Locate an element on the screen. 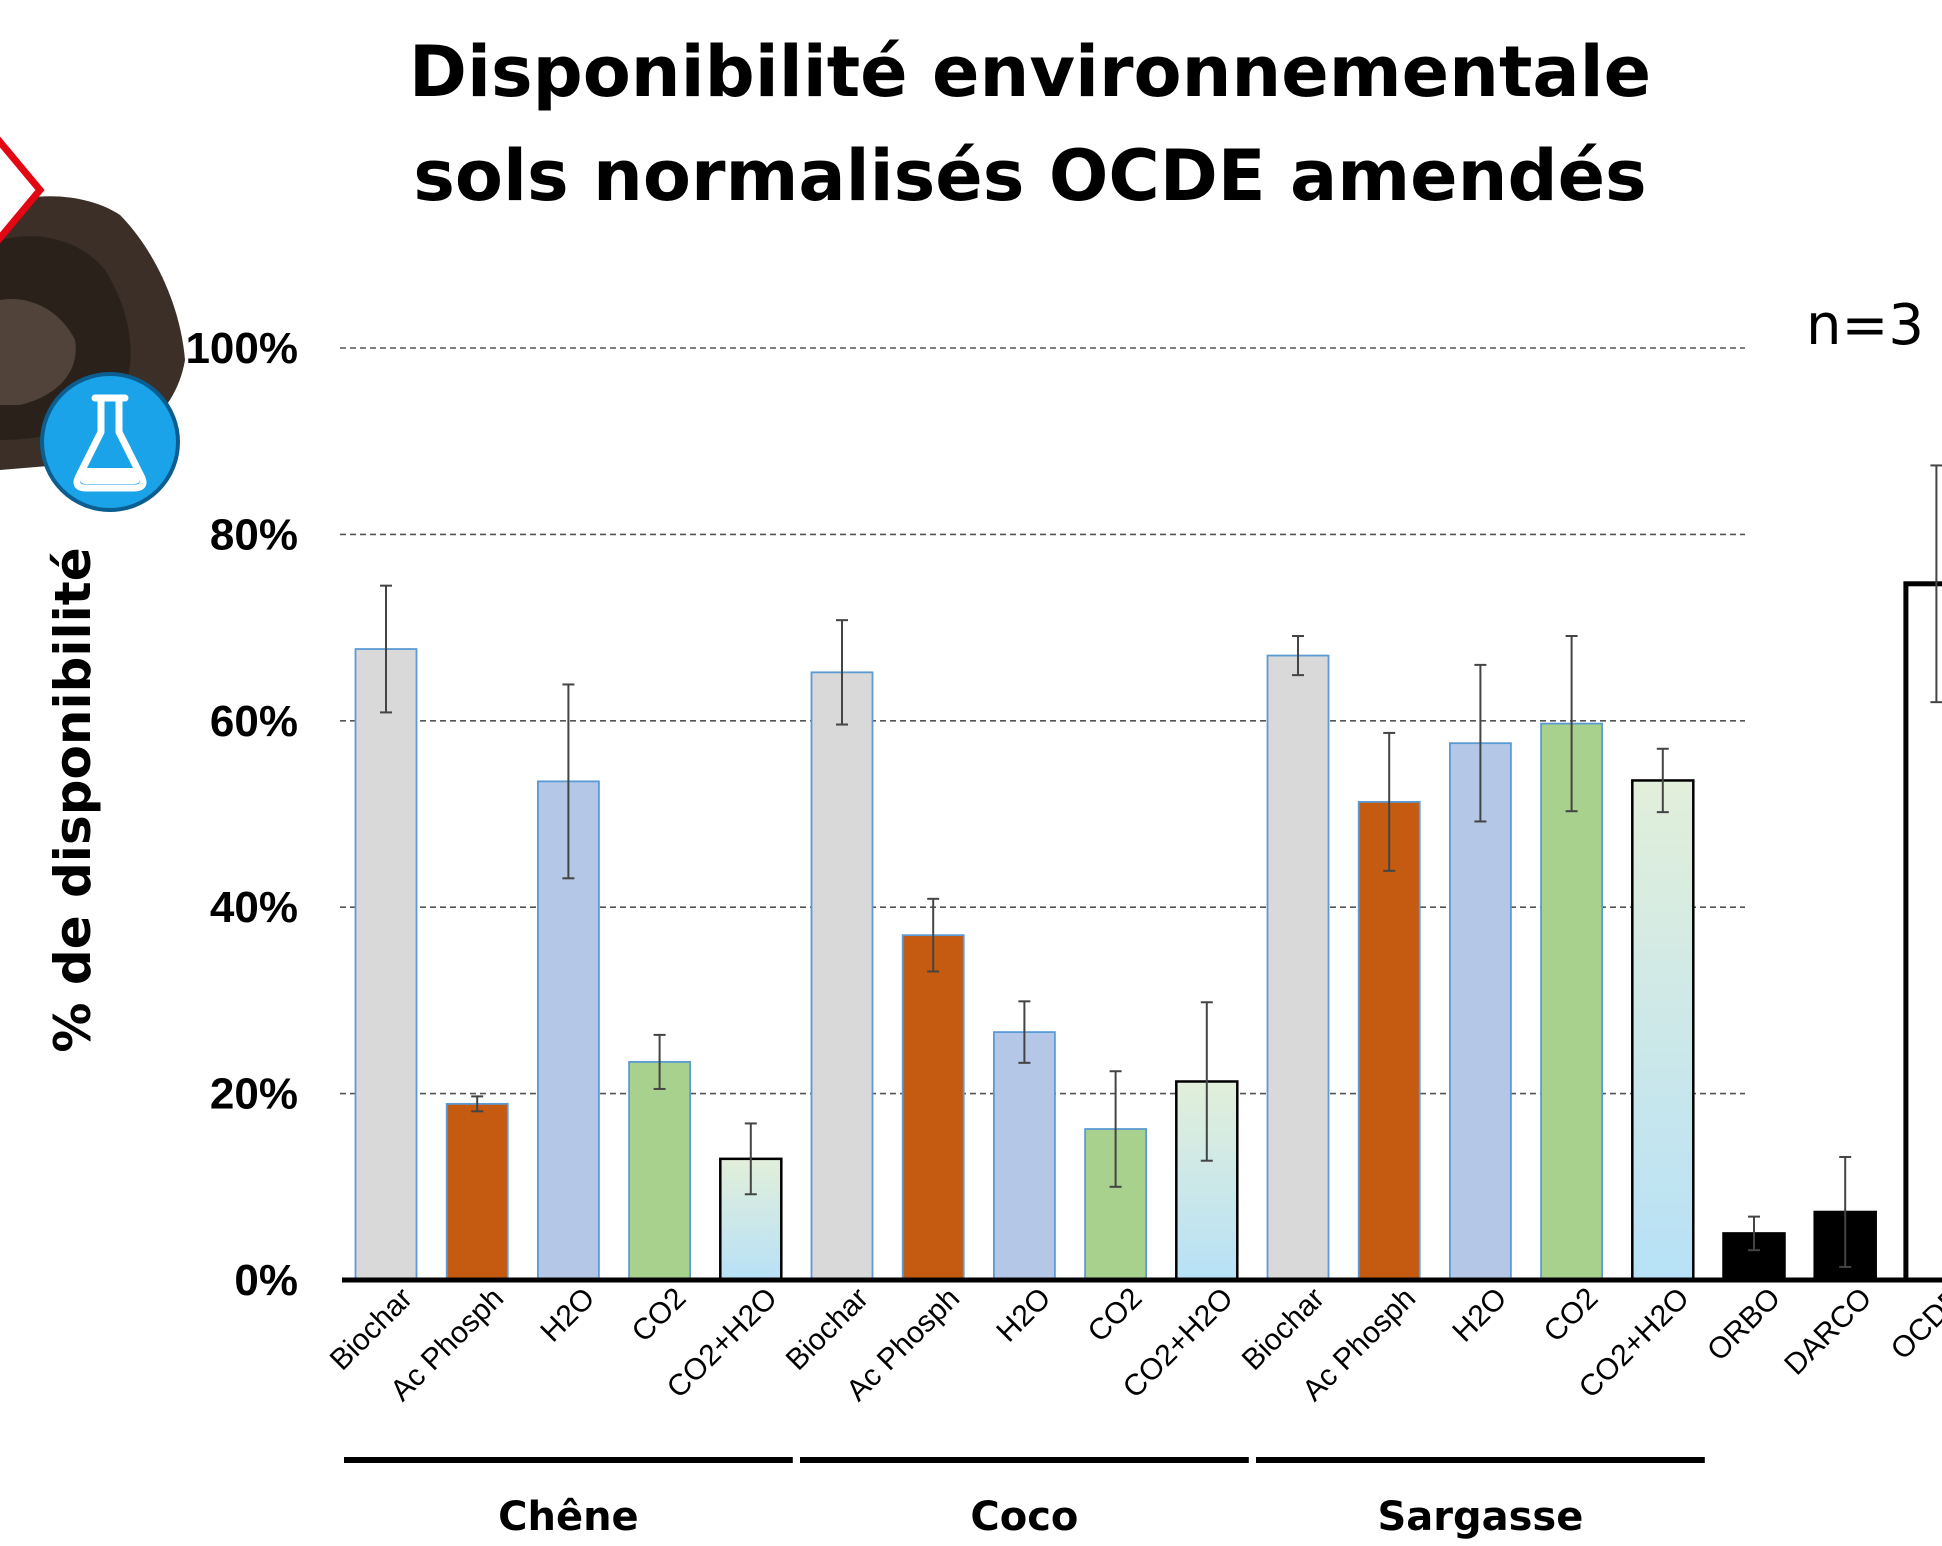 This screenshot has width=1942, height=1546. bar-ocde is located at coordinates (1922, 932).